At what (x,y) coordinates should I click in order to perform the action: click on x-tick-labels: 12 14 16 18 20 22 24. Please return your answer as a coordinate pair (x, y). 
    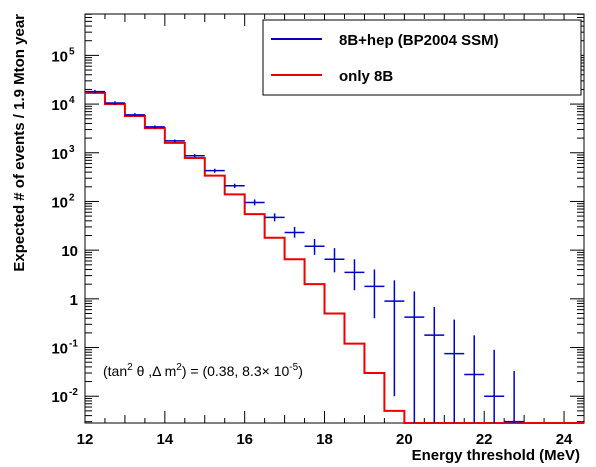
    Looking at the image, I should click on (325, 439).